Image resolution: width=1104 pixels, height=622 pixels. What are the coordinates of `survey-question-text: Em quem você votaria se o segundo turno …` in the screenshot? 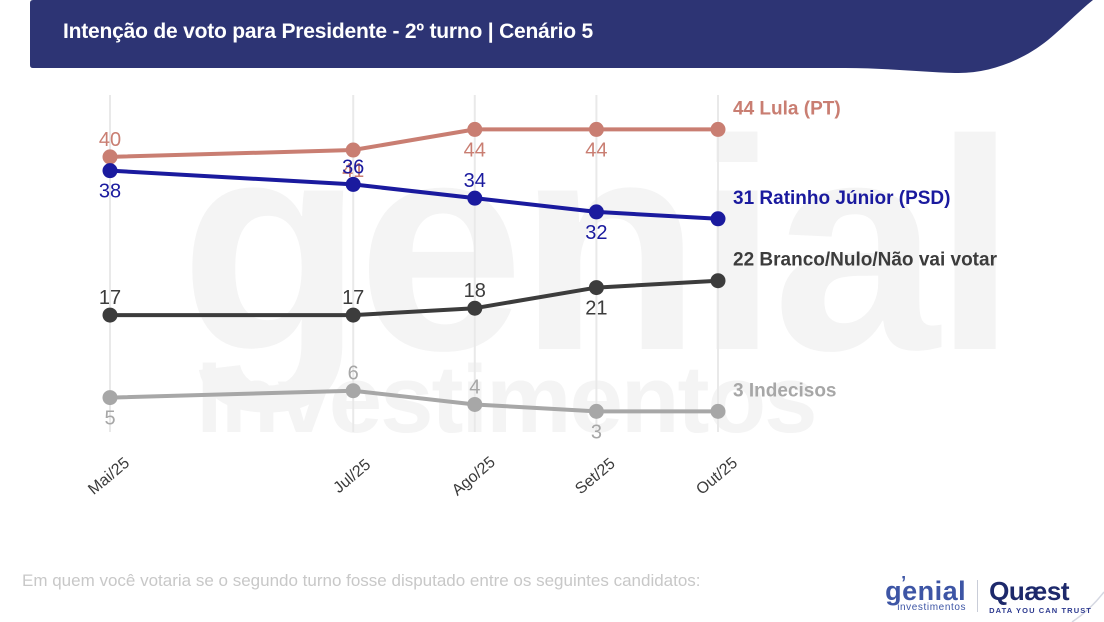 It's located at (361, 580).